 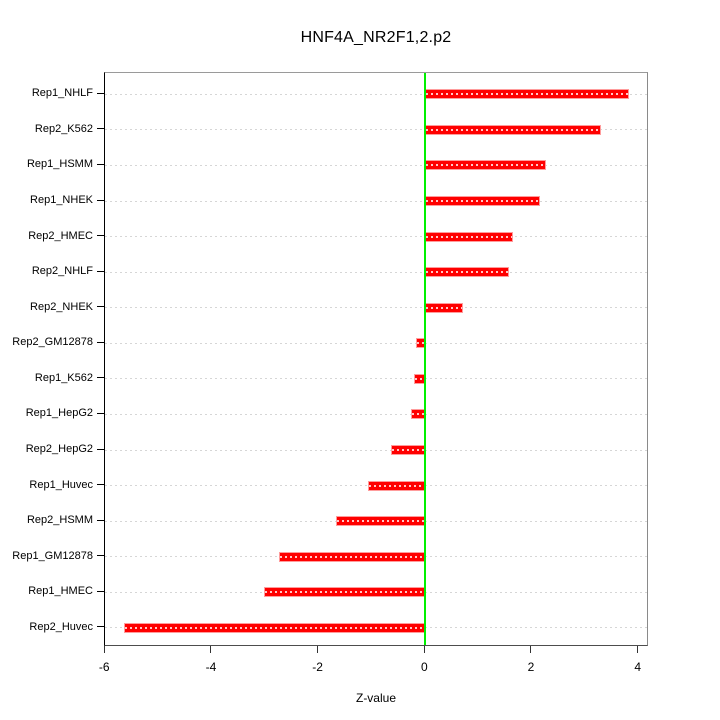 I want to click on x-axis-title: Z-value, so click(x=375, y=698).